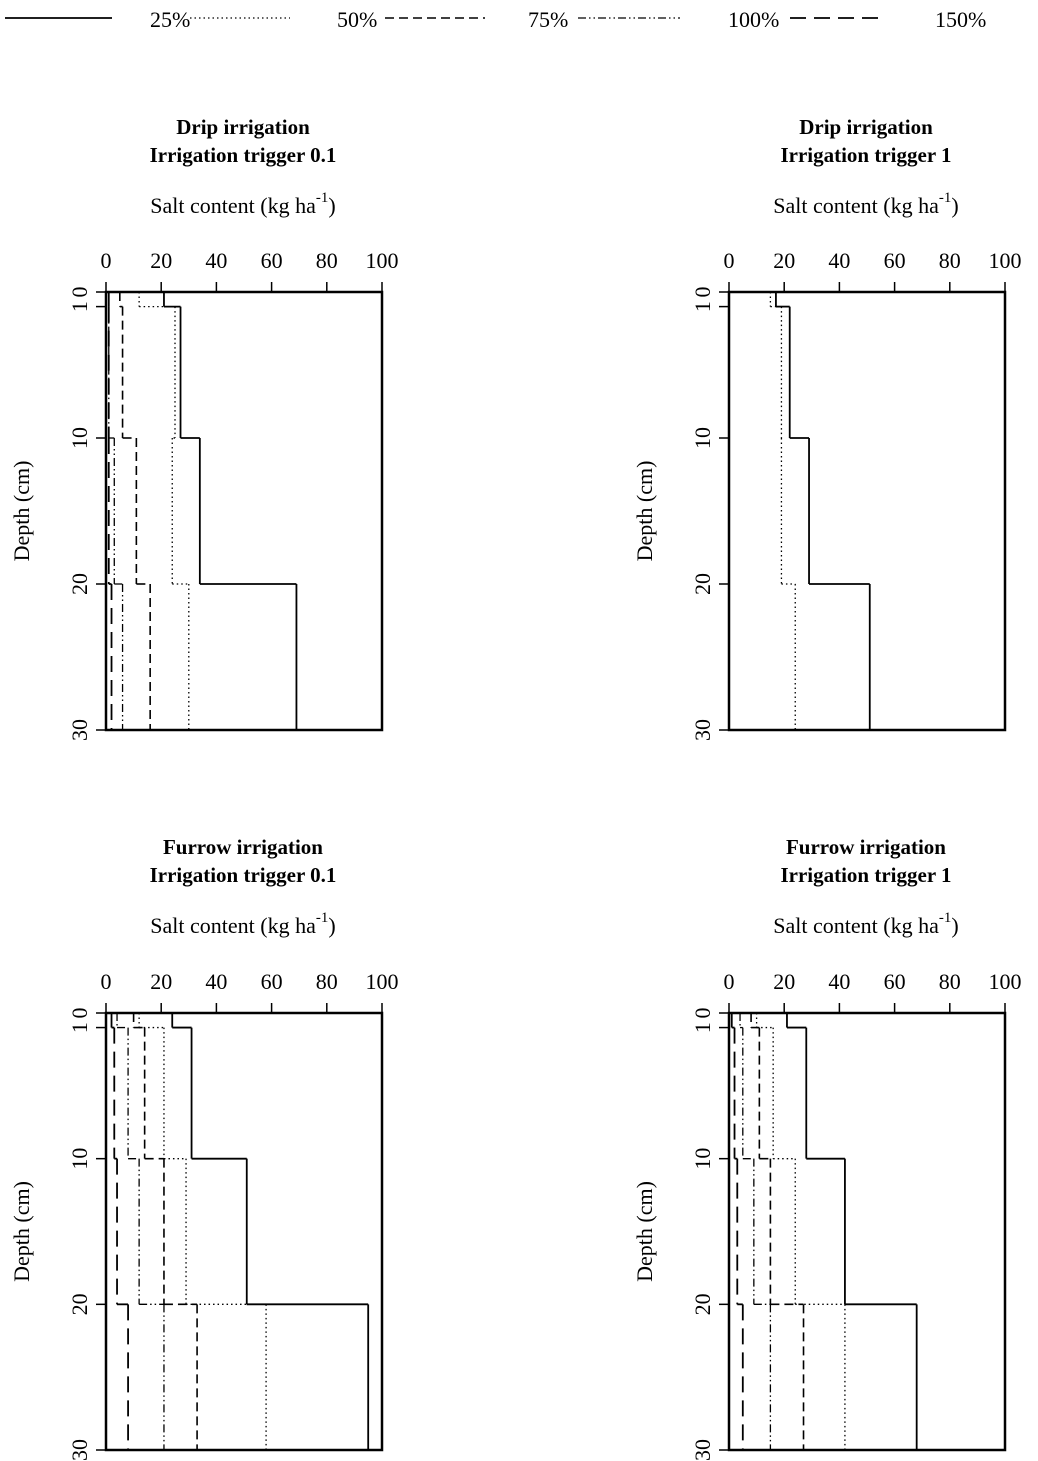 The height and width of the screenshot is (1461, 1038). What do you see at coordinates (753, 19) in the screenshot?
I see `legend-label: 100%` at bounding box center [753, 19].